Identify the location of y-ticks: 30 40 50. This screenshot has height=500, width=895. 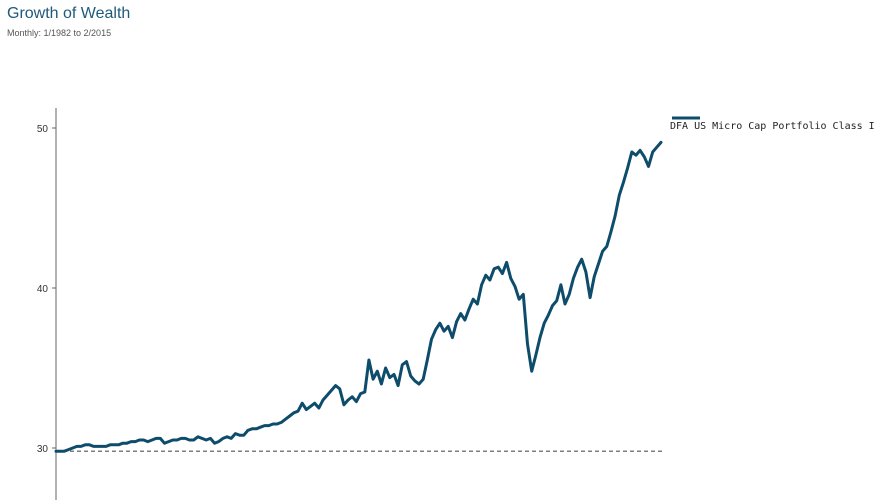
(46, 289).